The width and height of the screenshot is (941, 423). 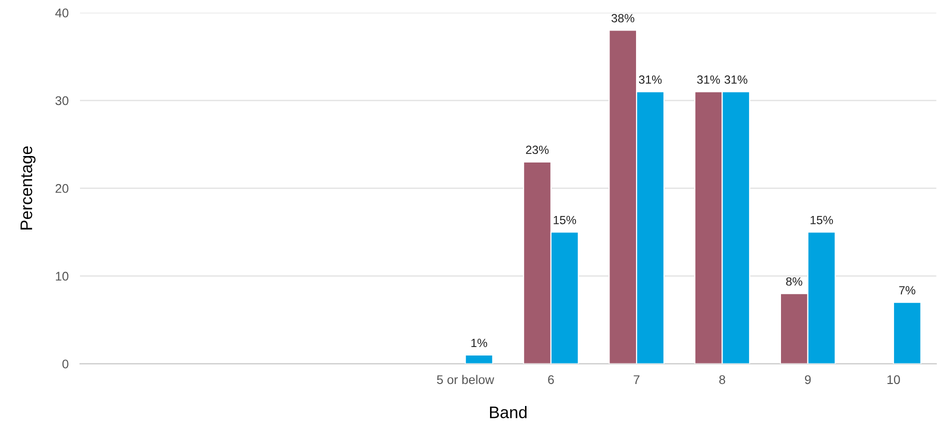 What do you see at coordinates (61, 13) in the screenshot?
I see `y-tick-label: 40` at bounding box center [61, 13].